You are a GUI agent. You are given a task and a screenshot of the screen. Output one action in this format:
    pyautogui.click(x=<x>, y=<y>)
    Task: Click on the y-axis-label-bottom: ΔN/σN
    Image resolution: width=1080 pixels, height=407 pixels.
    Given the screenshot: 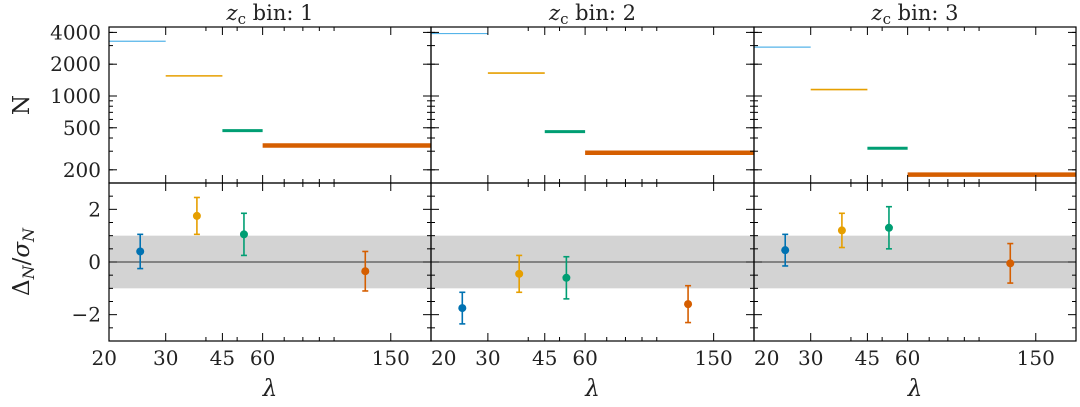 What is the action you would take?
    pyautogui.click(x=23, y=261)
    